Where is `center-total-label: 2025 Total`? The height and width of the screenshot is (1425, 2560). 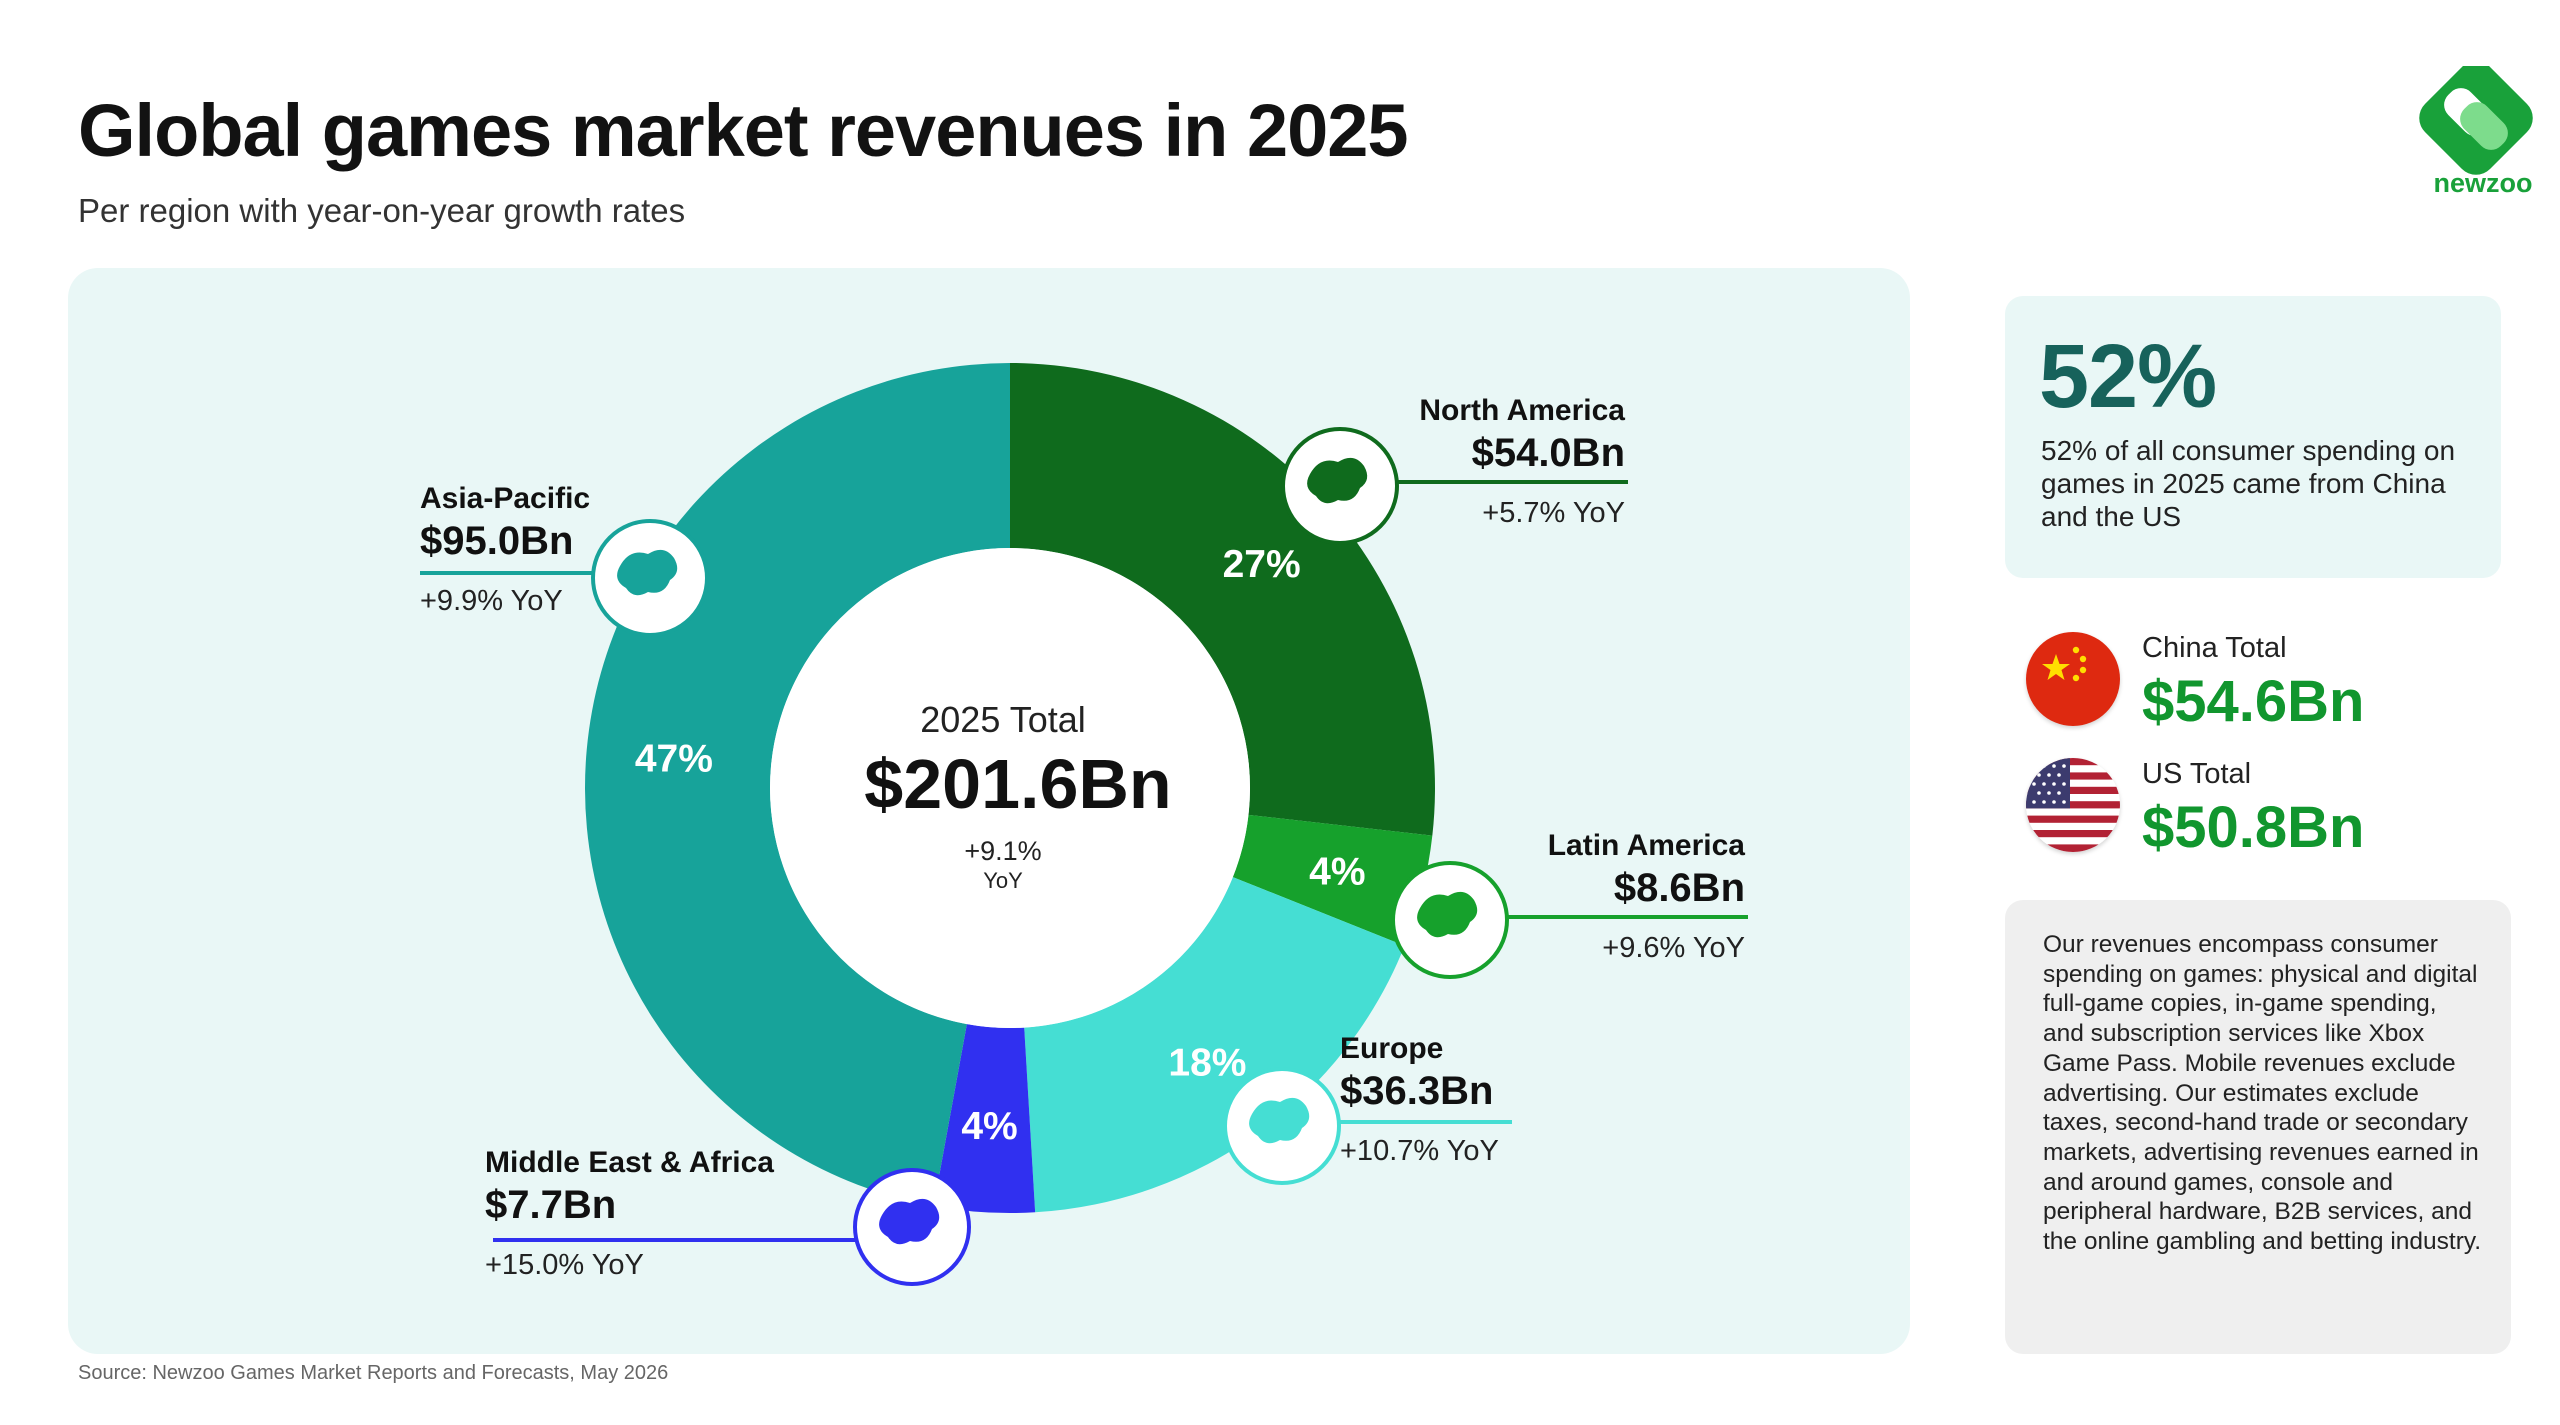
center-total-label: 2025 Total is located at coordinates (1002, 719).